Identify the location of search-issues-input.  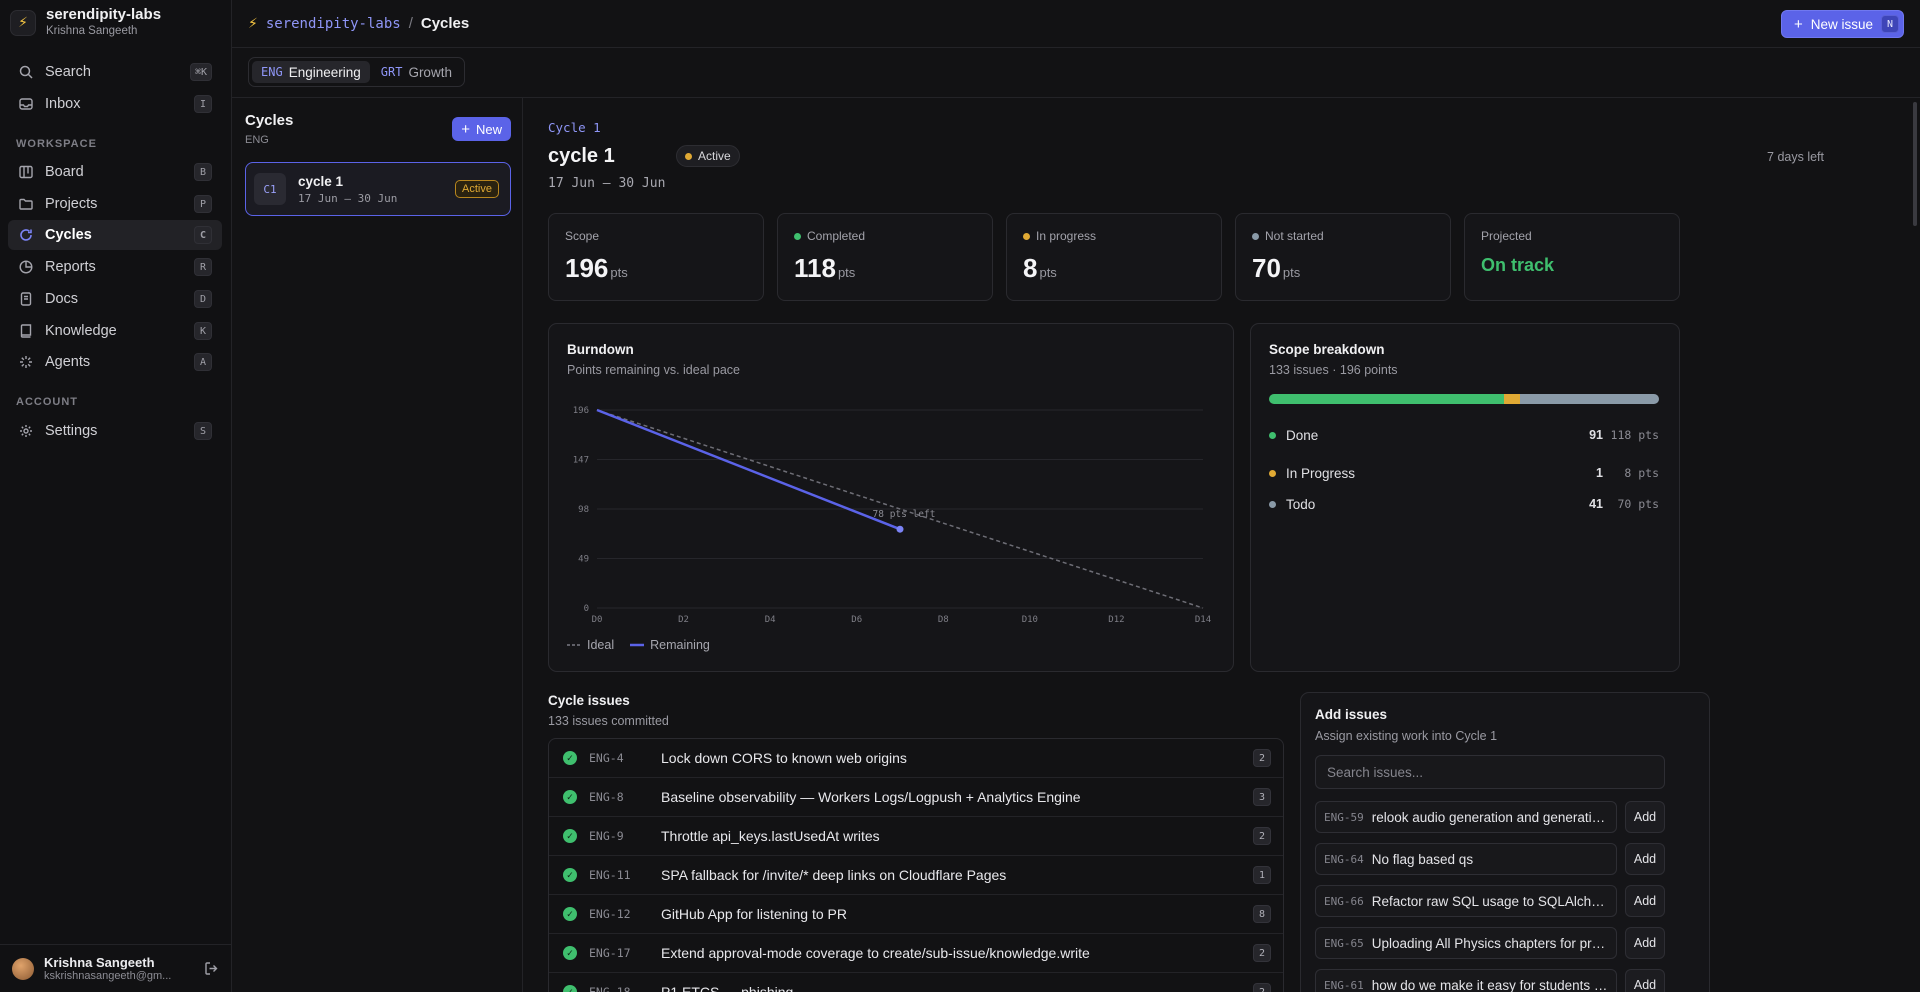
(1490, 772).